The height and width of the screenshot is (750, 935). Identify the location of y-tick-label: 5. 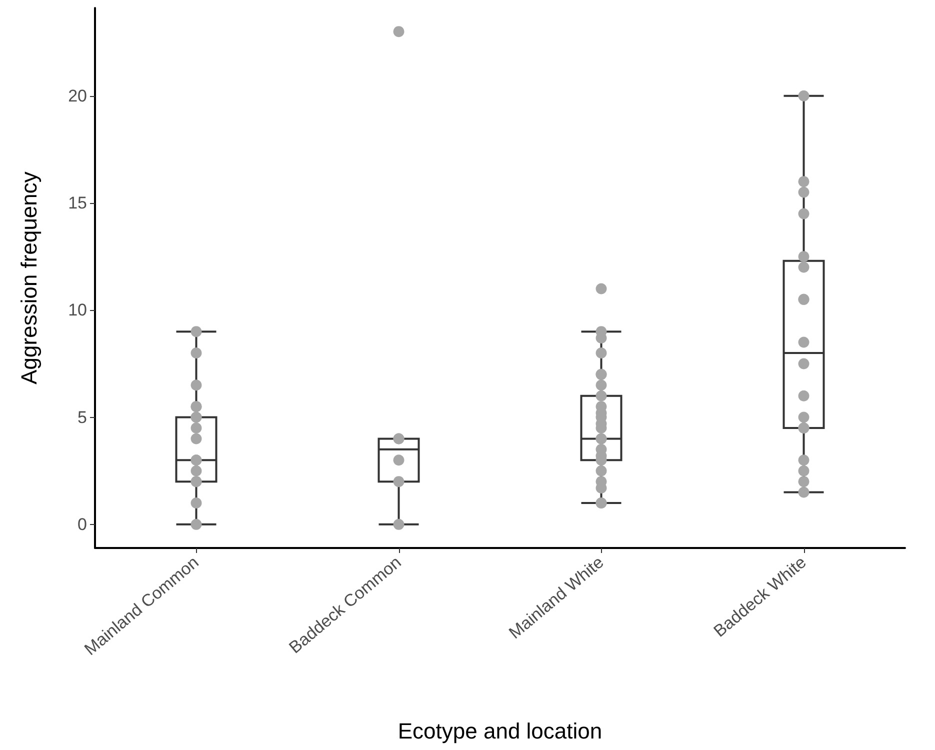
(82, 417).